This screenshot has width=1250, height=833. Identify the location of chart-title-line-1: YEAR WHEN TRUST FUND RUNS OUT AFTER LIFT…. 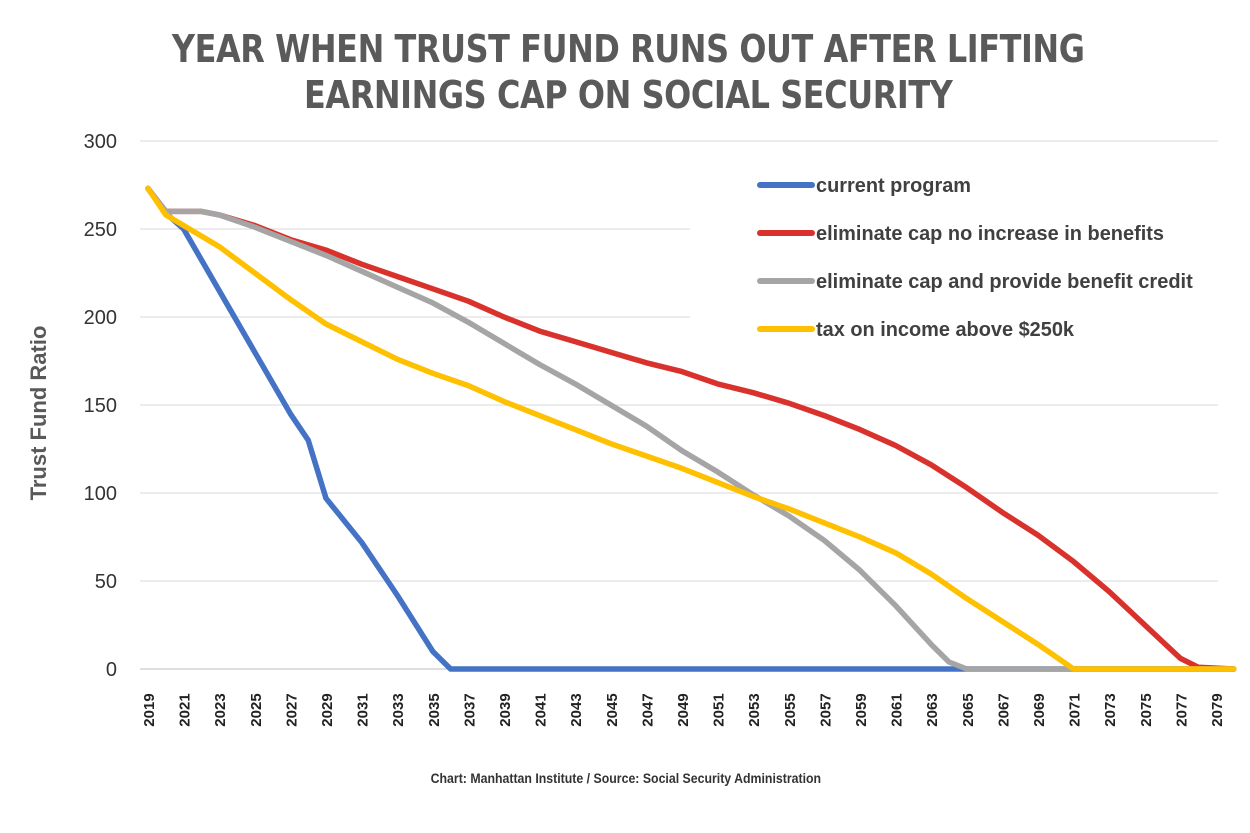
(628, 49).